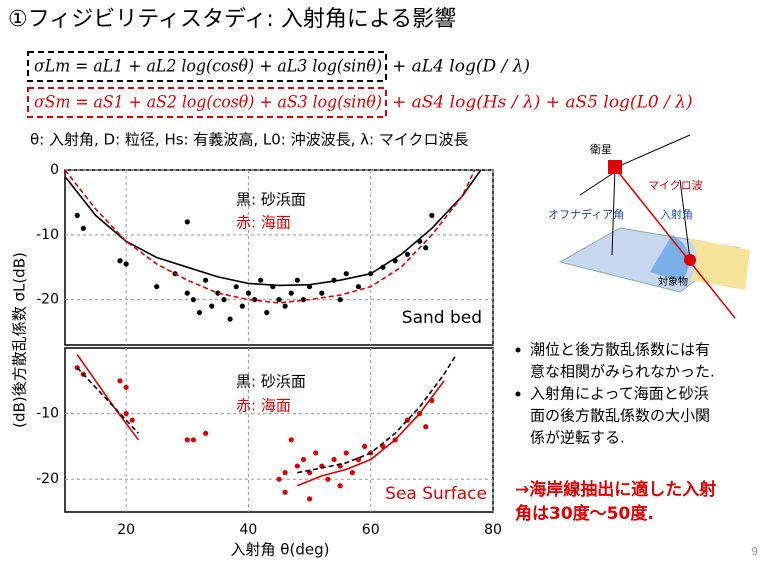 This screenshot has width=768, height=578. Describe the element at coordinates (615, 489) in the screenshot. I see `conclusion: →海岸線抽出に適した入射` at that location.